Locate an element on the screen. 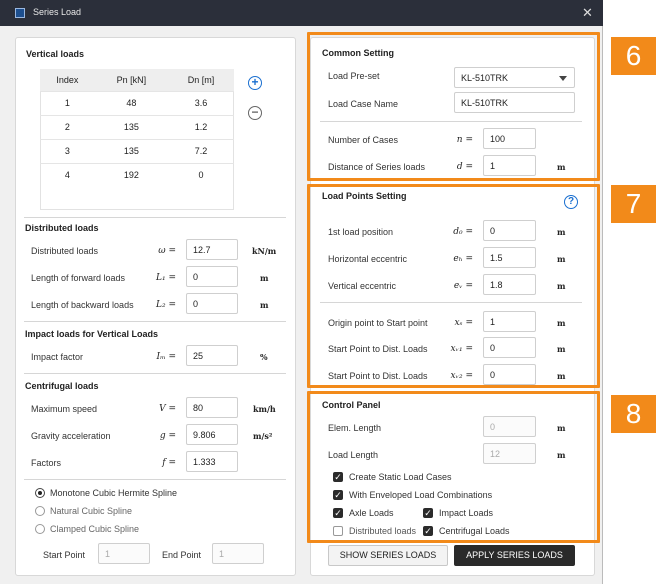 The width and height of the screenshot is (656, 584). annotation-badge-7: 7 is located at coordinates (633, 204).